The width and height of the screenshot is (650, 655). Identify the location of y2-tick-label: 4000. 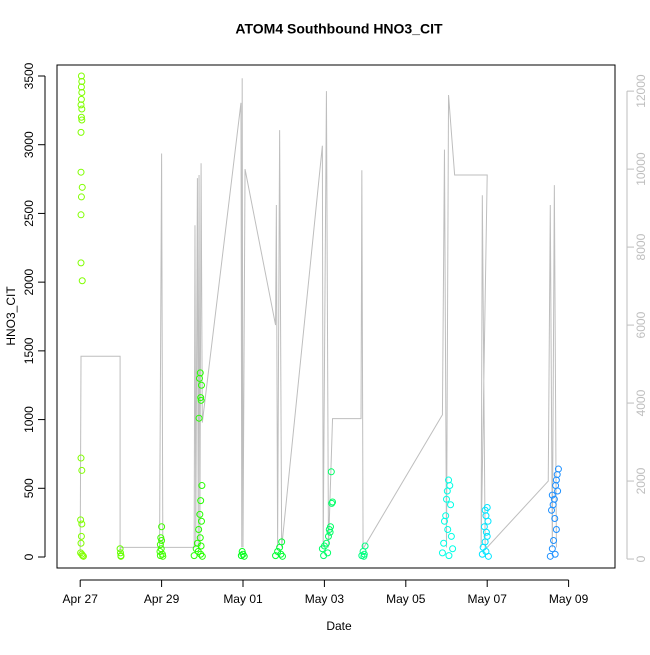
(641, 402).